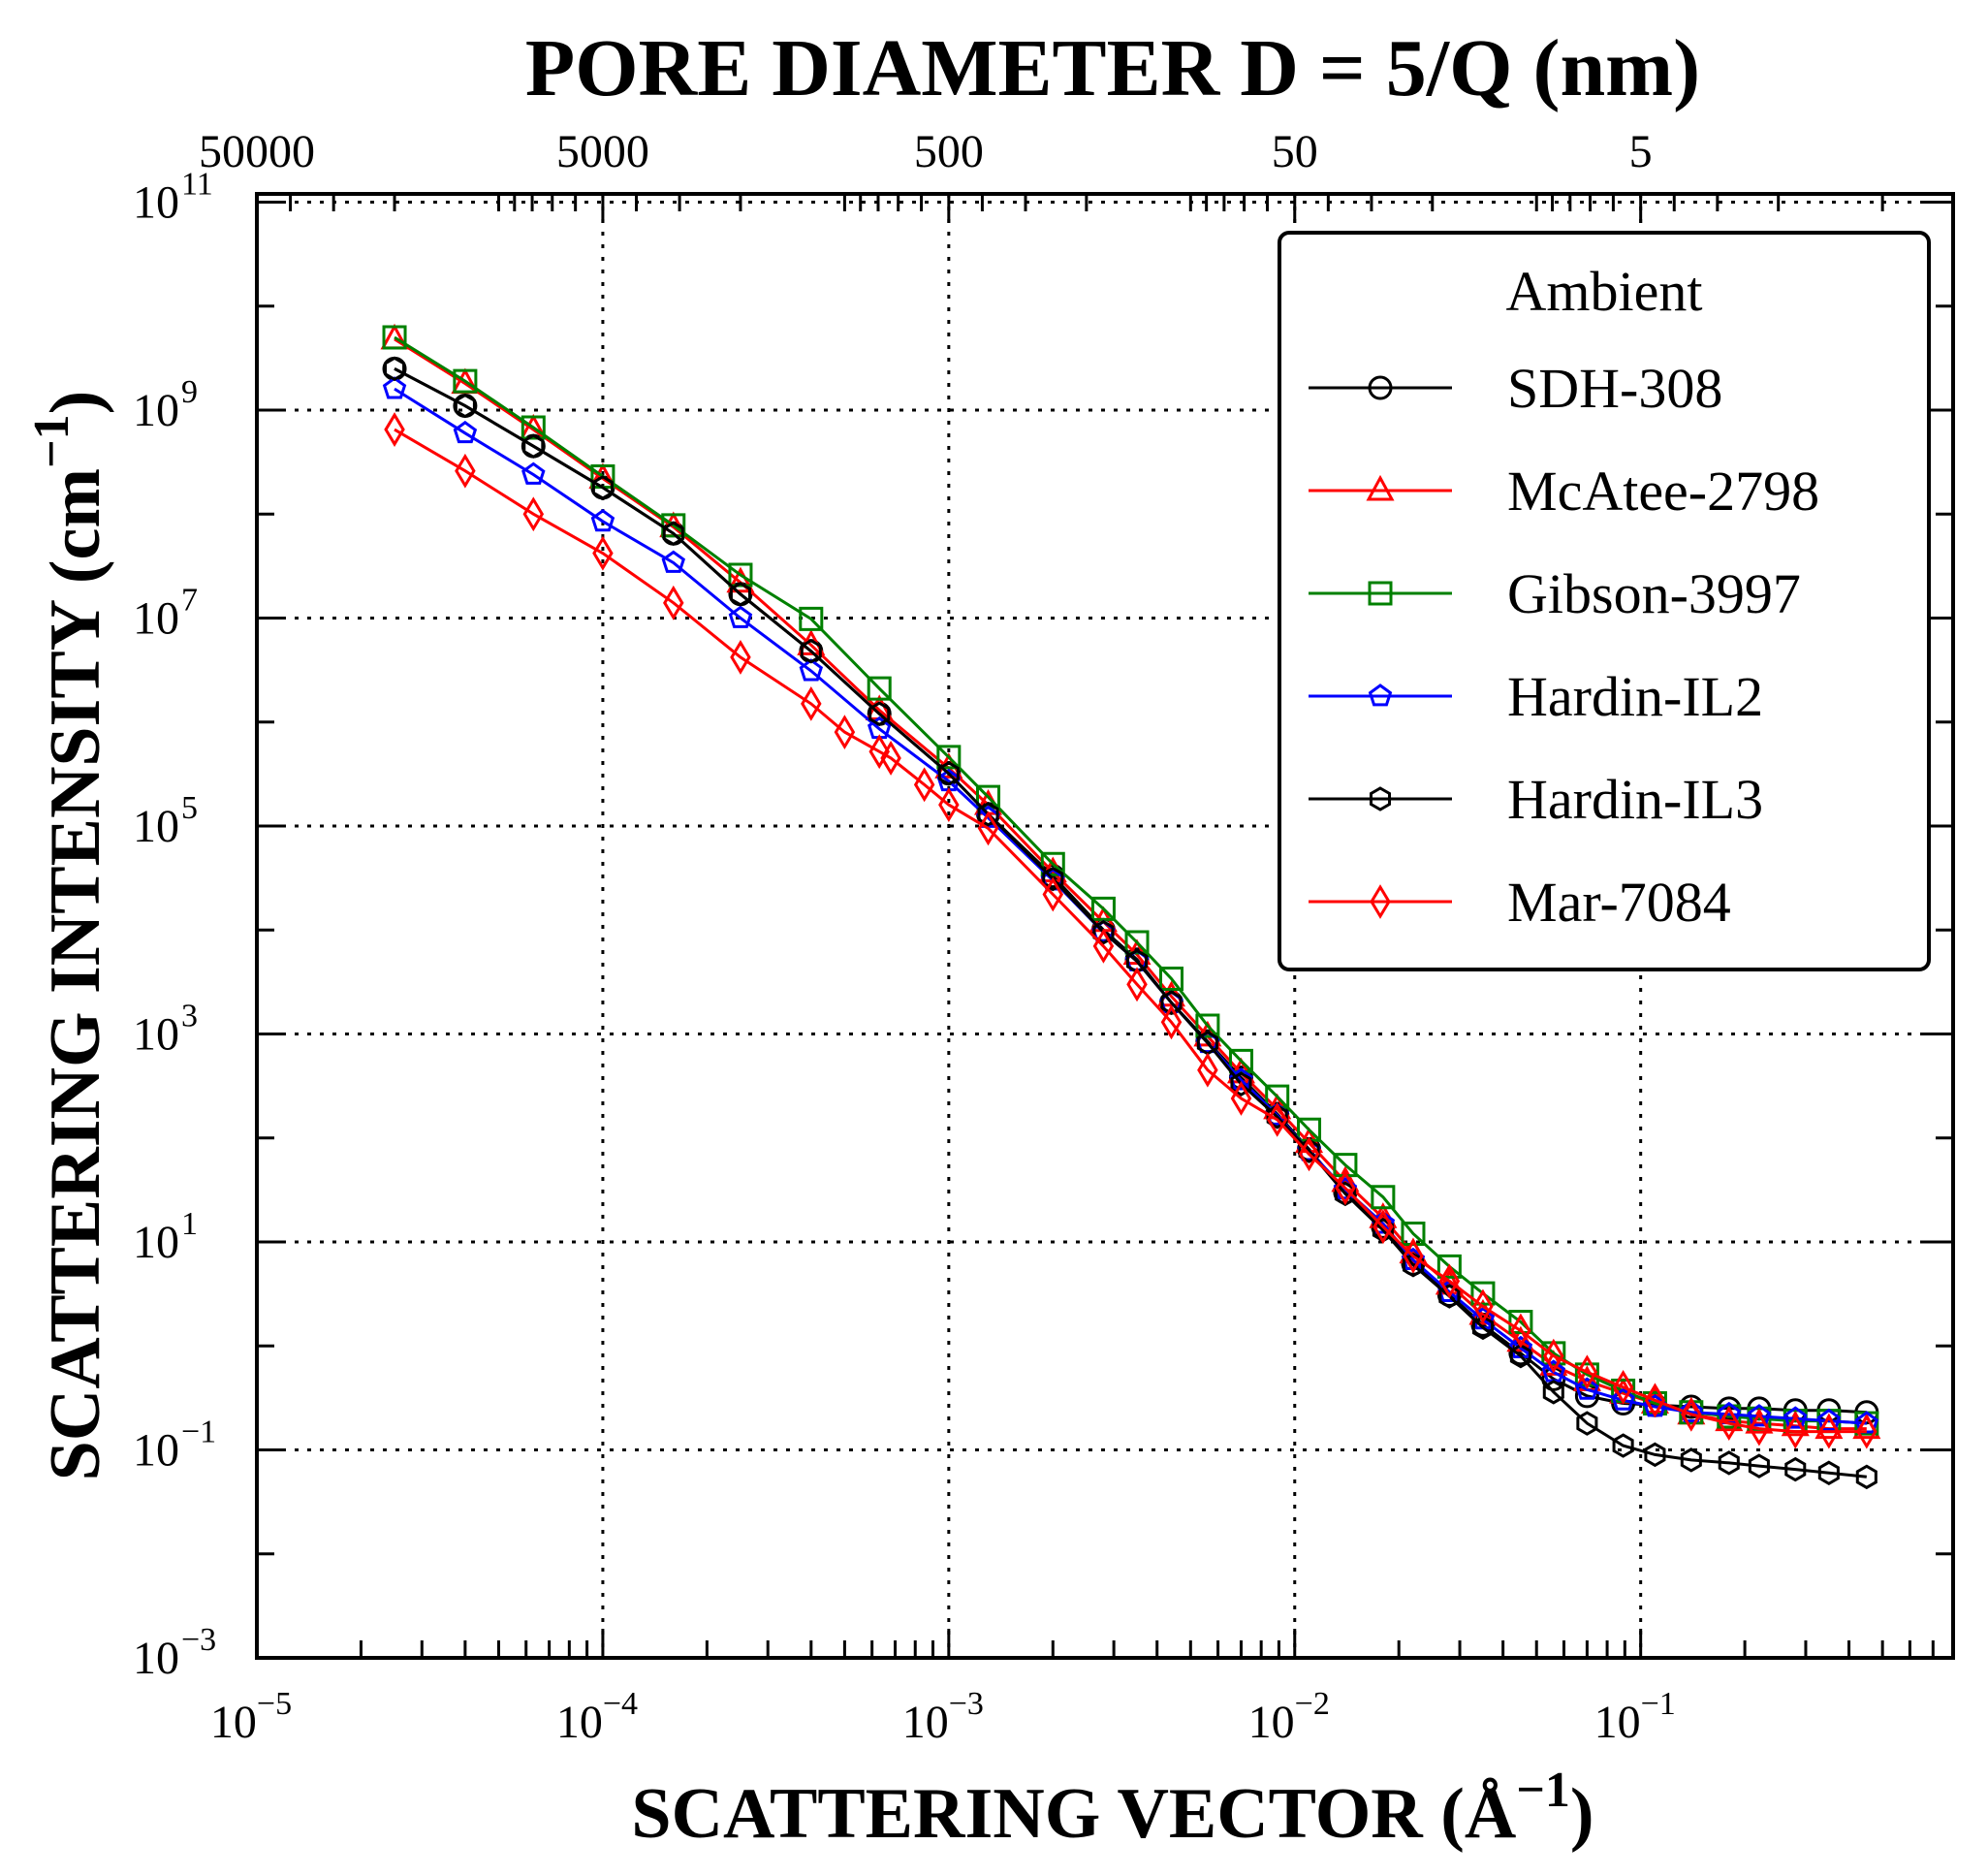 This screenshot has height=1876, width=1988. I want to click on top-tick-label: 5000, so click(602, 151).